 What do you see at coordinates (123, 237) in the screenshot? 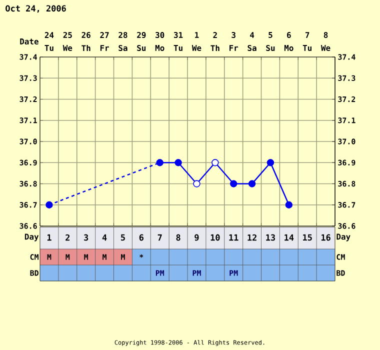
I see `x-tick-label: 5` at bounding box center [123, 237].